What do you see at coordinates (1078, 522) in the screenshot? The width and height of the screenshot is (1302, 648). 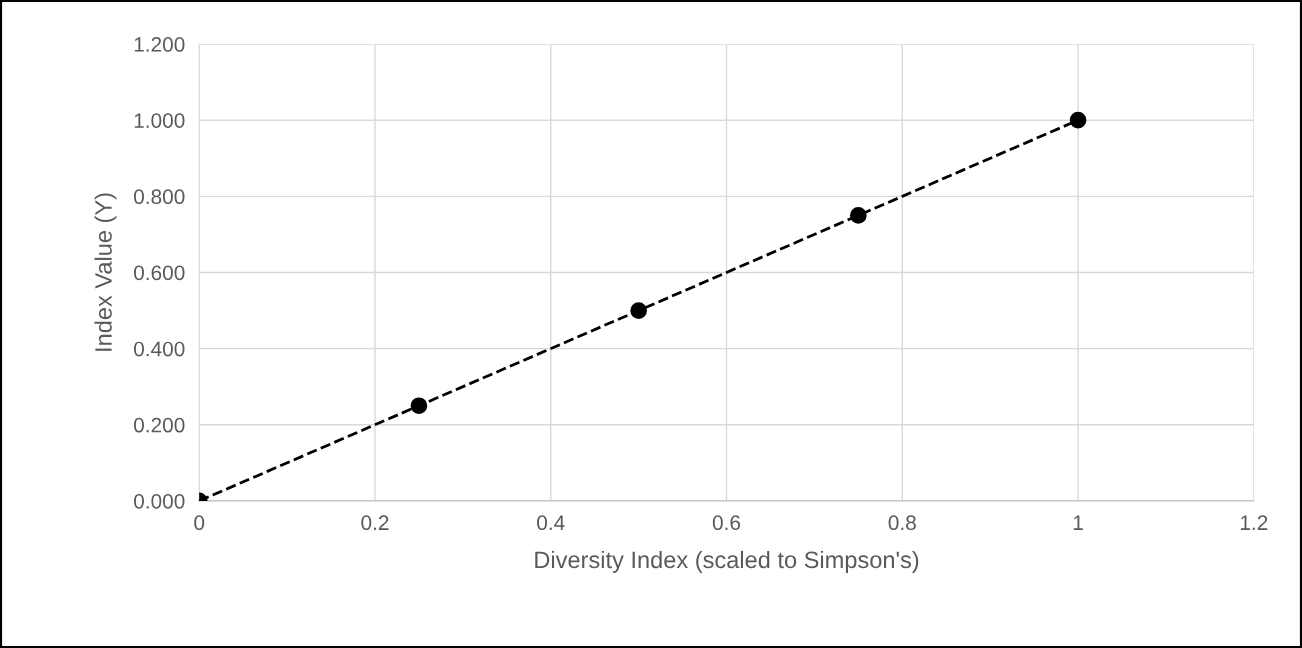 I see `x-tick-label: 1` at bounding box center [1078, 522].